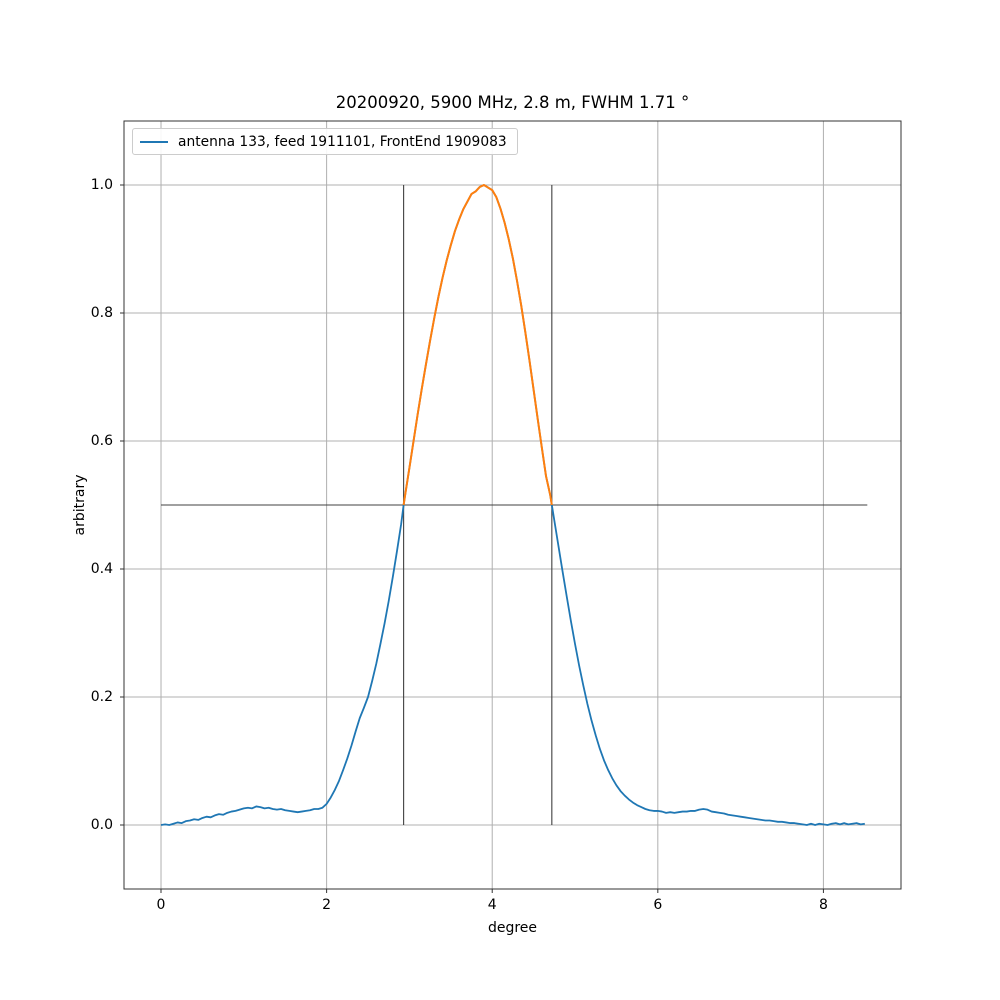 This screenshot has width=1000, height=1000. What do you see at coordinates (101, 697) in the screenshot?
I see `y-tick-label: 0.2` at bounding box center [101, 697].